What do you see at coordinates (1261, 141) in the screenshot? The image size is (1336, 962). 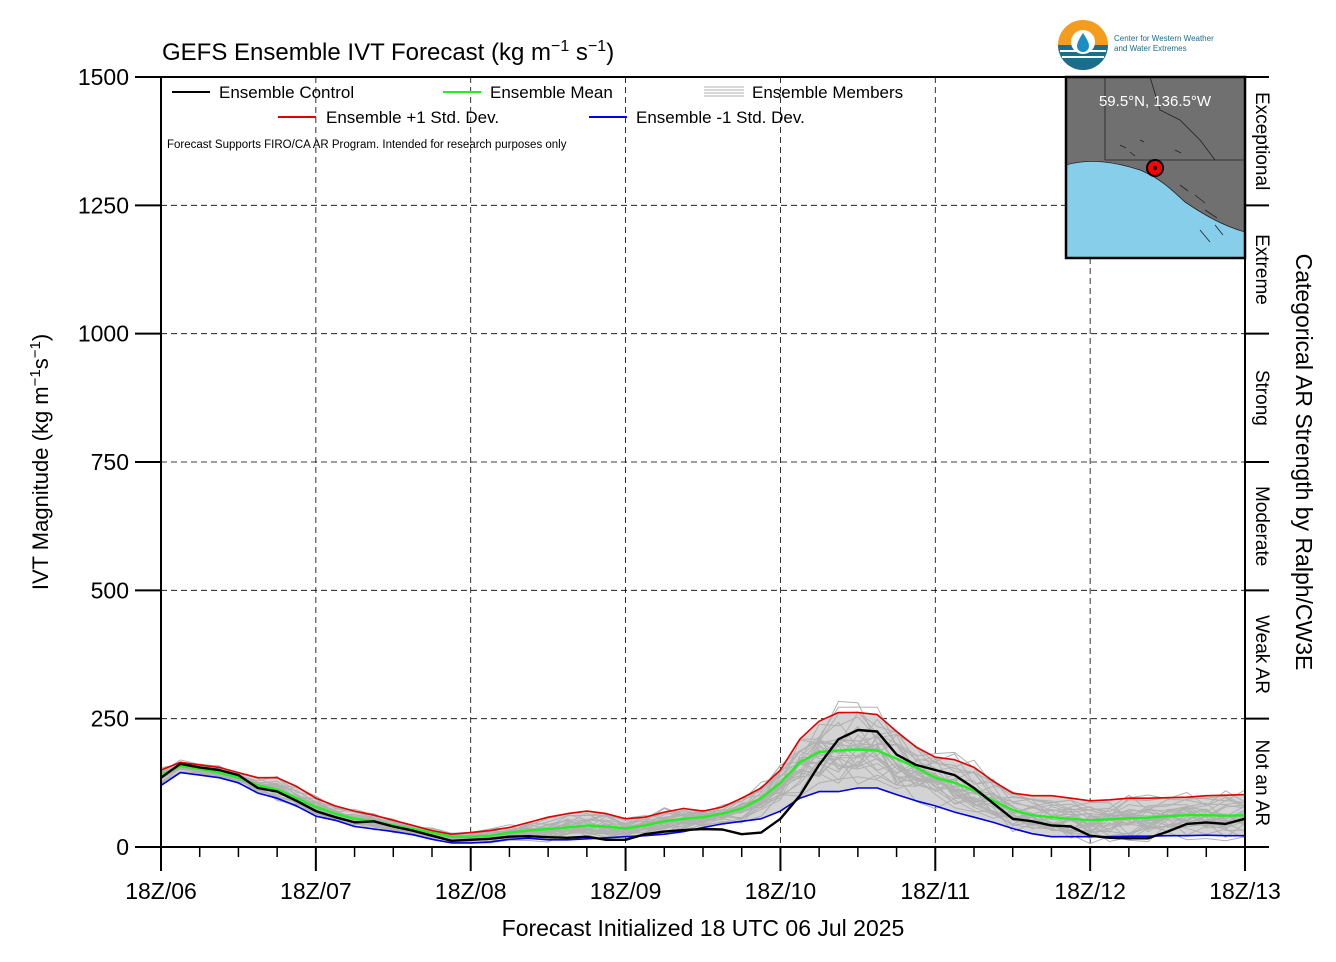 I see `ar-category-label: Exceptional` at bounding box center [1261, 141].